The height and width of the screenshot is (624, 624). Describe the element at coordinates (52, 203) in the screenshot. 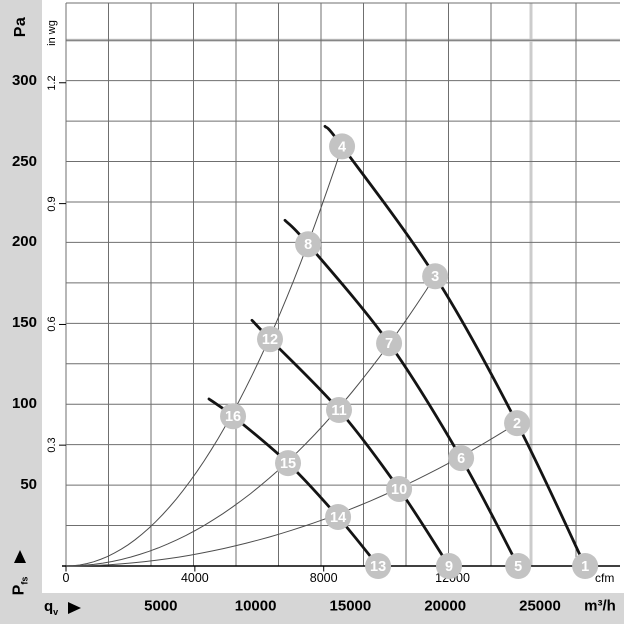

I see `inwg-tick-label: 0.9` at that location.